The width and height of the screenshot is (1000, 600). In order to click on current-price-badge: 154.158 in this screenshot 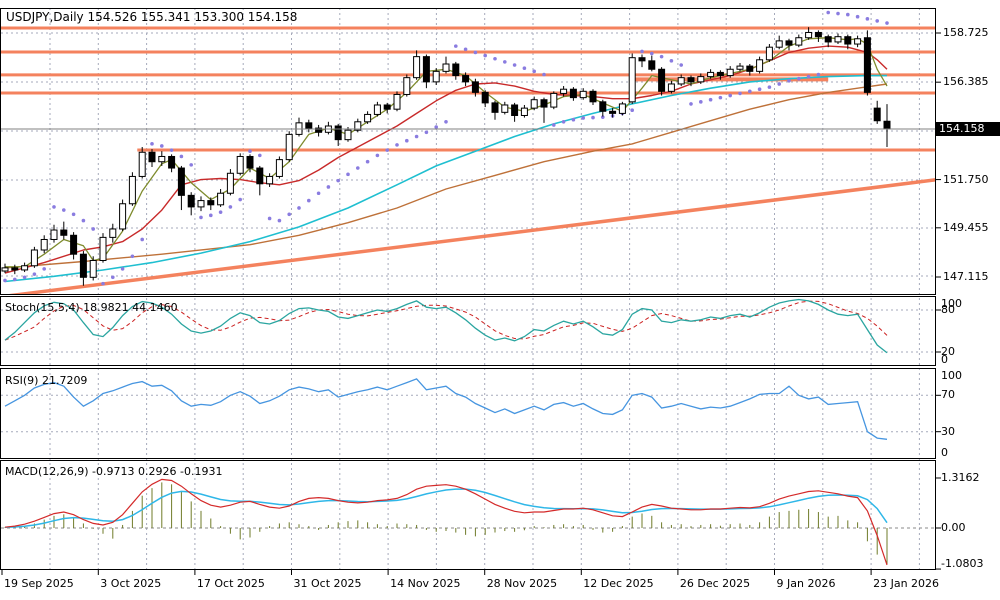, I will do `click(968, 129)`.